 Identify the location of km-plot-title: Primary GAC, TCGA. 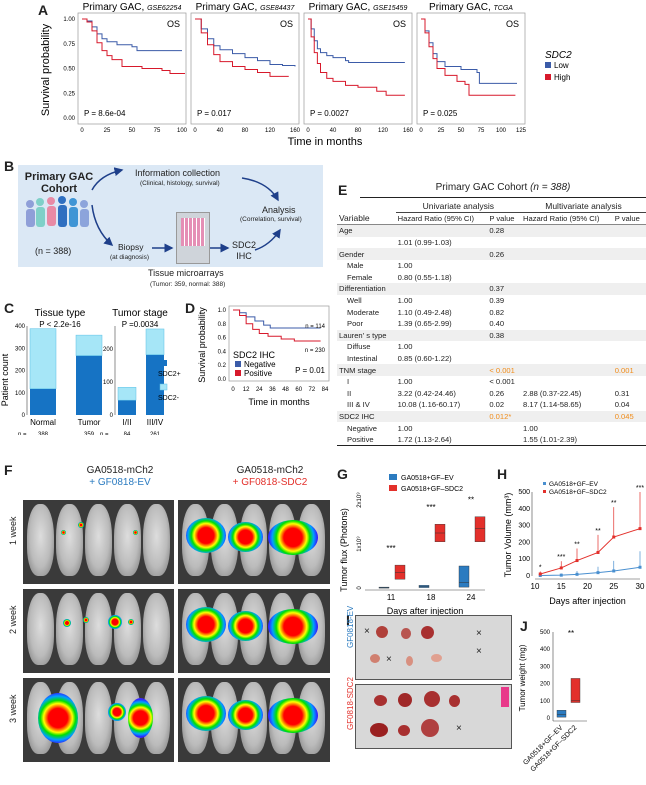
(471, 7).